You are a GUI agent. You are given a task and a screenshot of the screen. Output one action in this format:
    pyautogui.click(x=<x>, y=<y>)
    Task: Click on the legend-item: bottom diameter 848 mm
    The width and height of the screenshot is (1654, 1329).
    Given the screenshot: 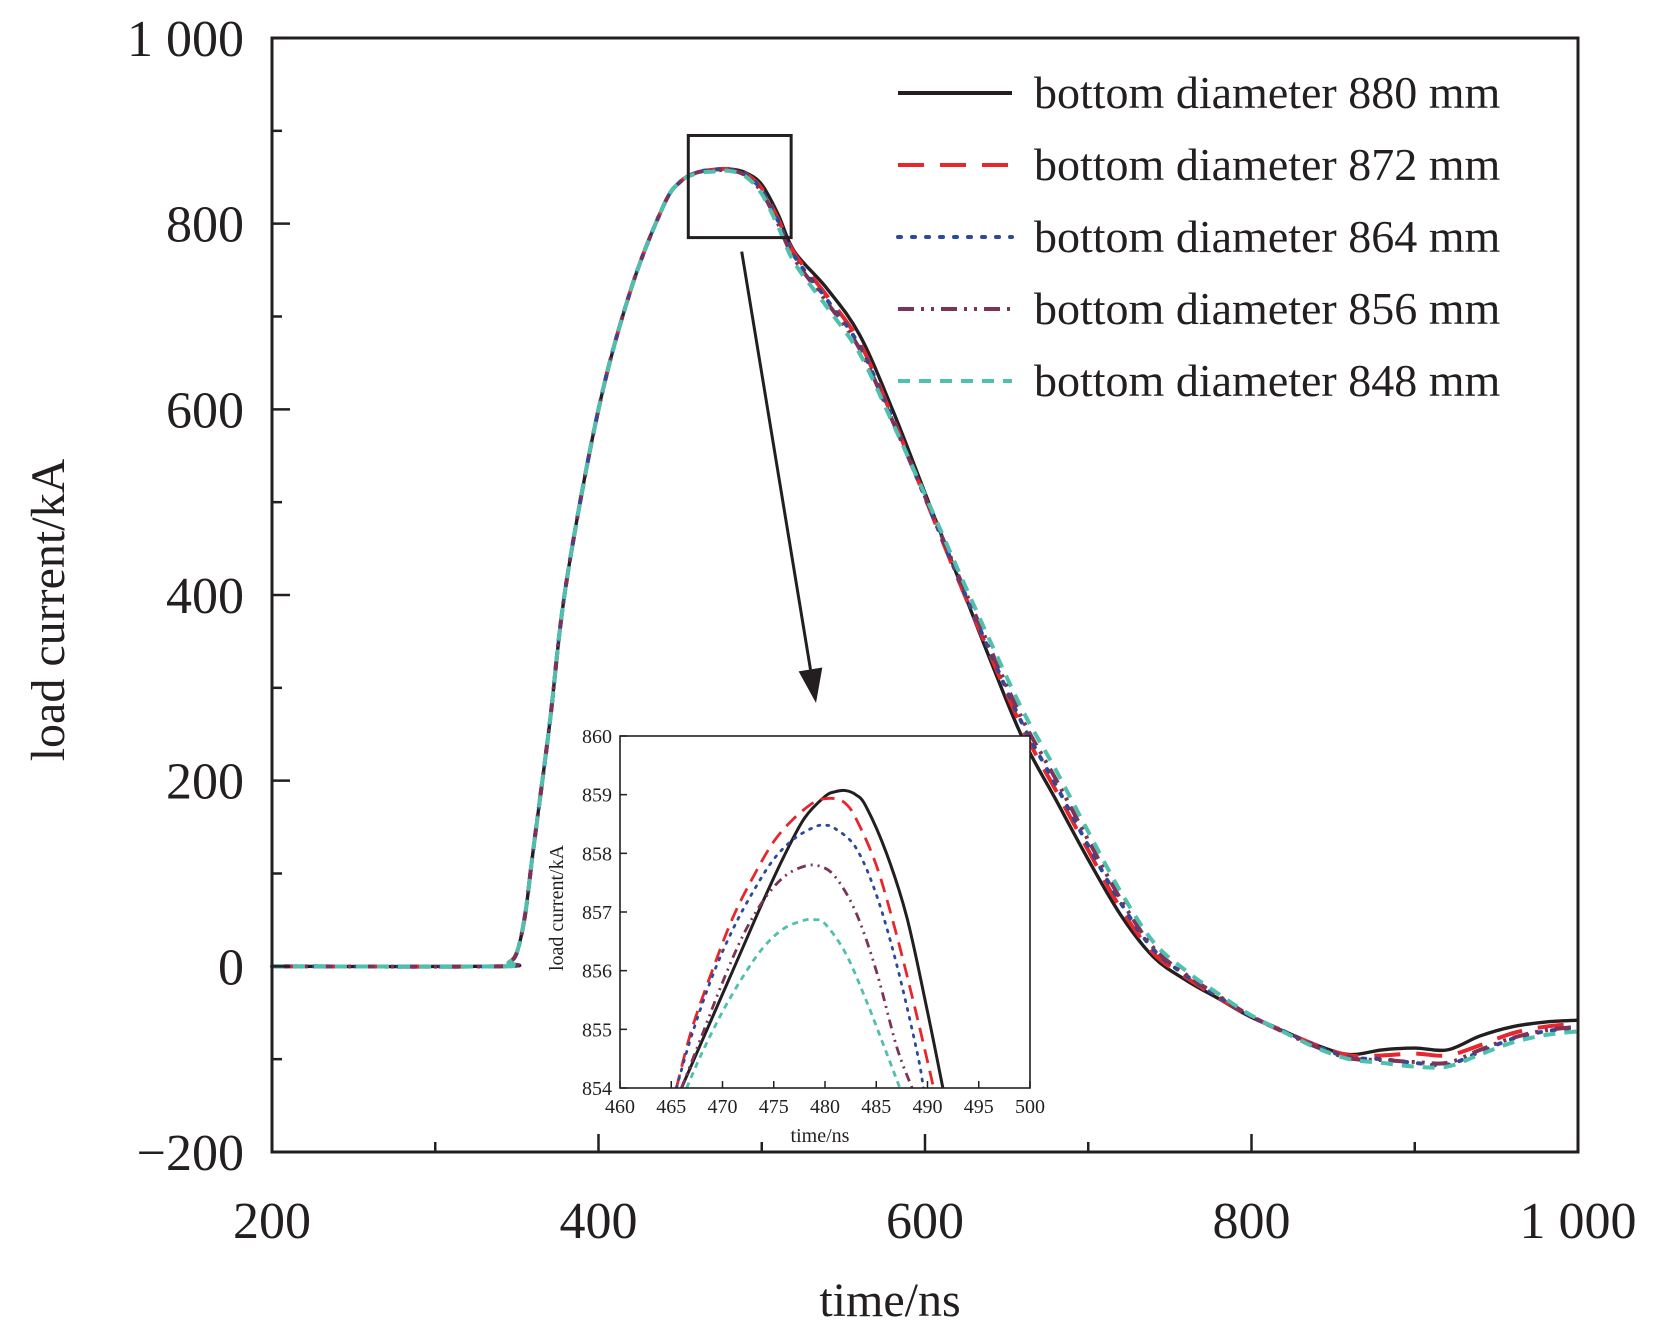 What is the action you would take?
    pyautogui.click(x=1199, y=380)
    